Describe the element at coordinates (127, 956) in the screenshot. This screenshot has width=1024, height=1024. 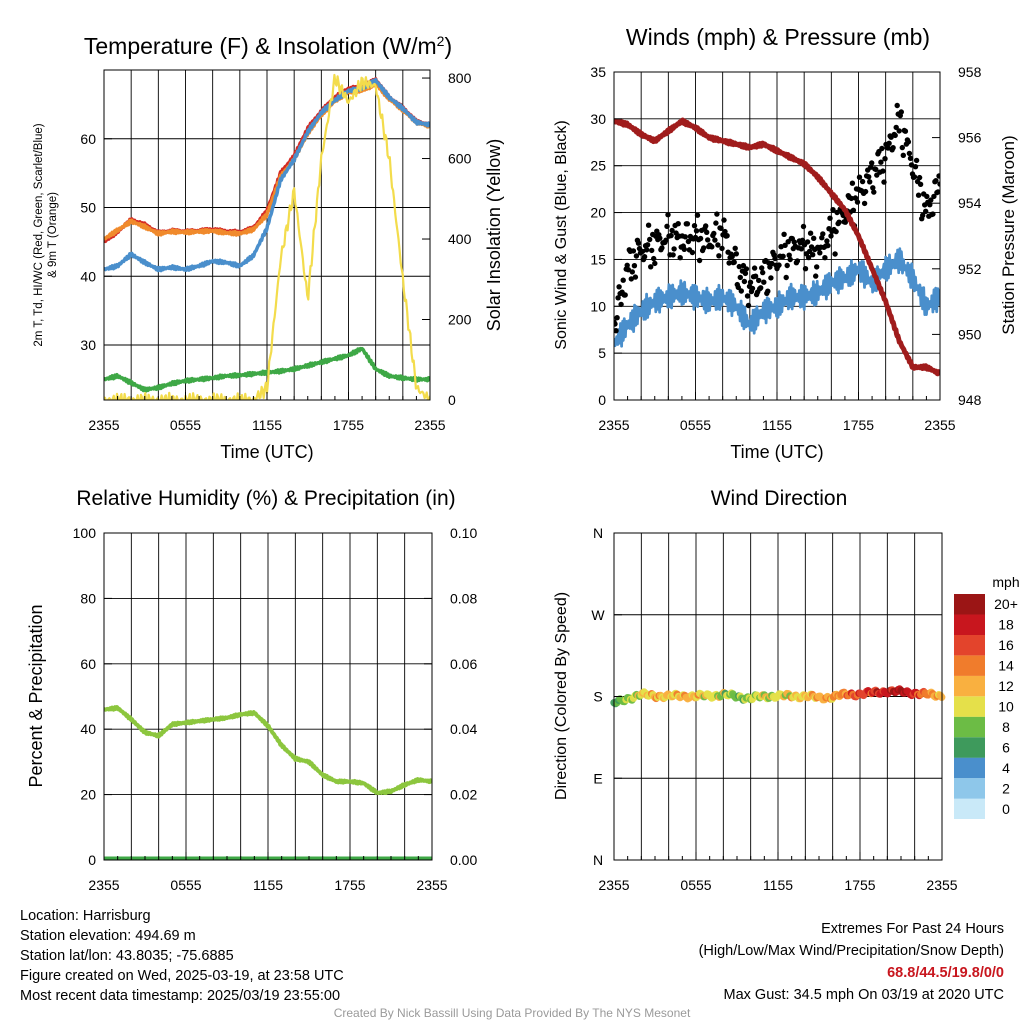
I see `latlon-text: Station lat/lon: 43.8035; -75.6885` at that location.